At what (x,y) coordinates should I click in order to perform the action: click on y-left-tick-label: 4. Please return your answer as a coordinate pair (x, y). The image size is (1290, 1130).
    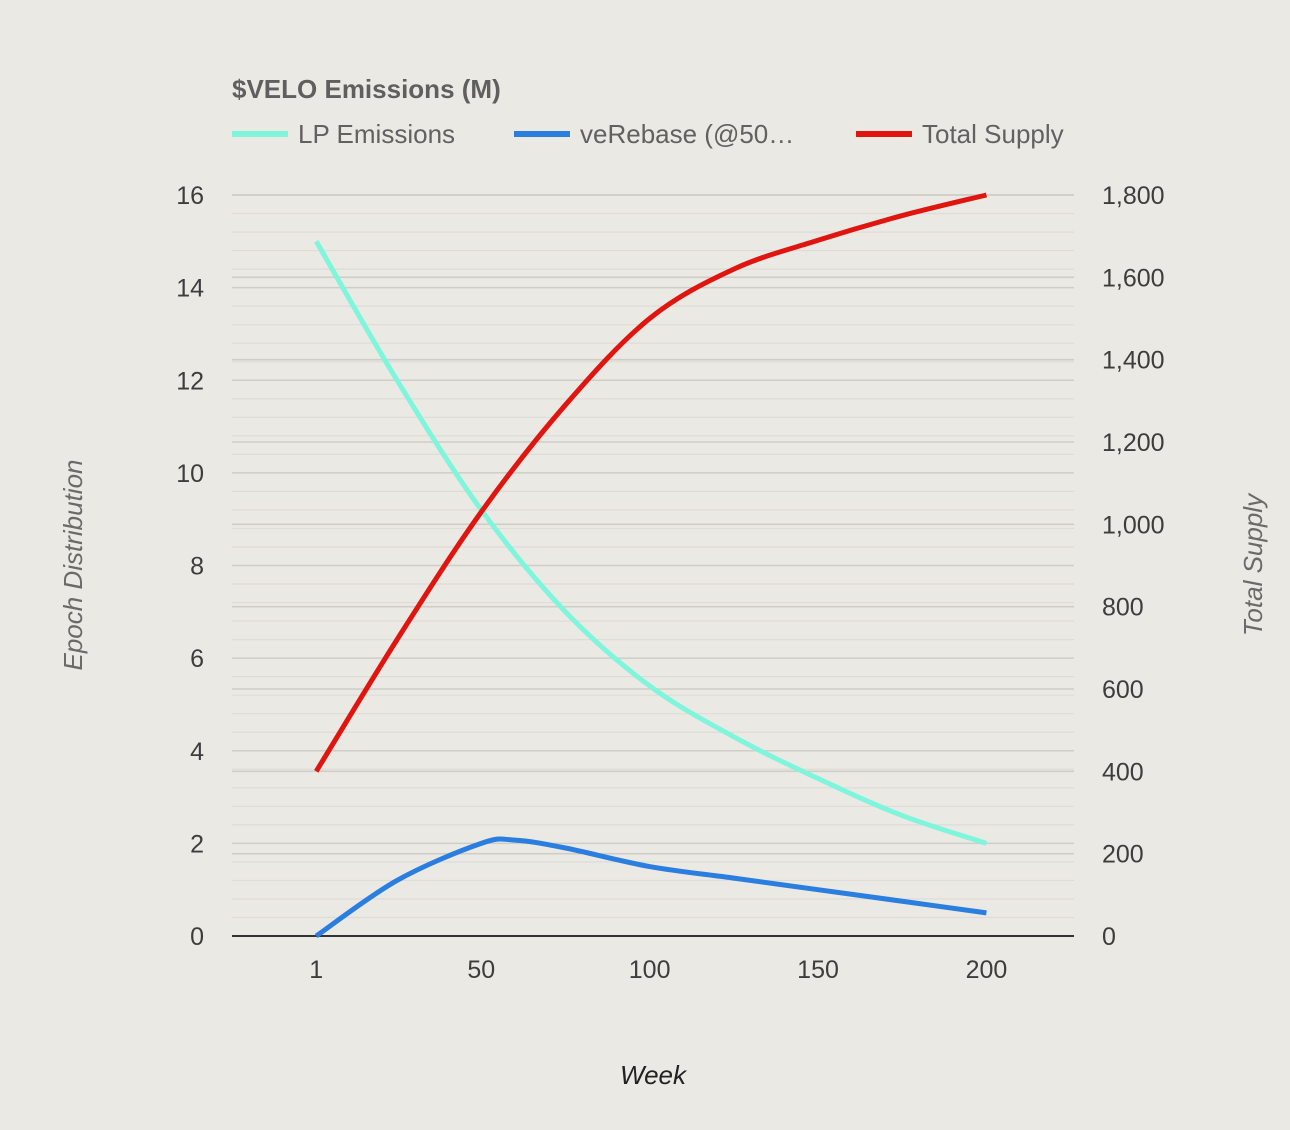
    Looking at the image, I should click on (197, 752).